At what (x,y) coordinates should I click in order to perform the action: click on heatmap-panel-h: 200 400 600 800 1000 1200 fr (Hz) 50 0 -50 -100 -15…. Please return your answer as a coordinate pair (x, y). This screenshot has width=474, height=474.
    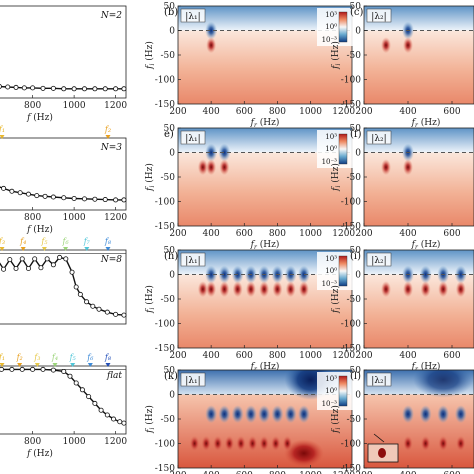
    Looking at the image, I should click on (249, 309).